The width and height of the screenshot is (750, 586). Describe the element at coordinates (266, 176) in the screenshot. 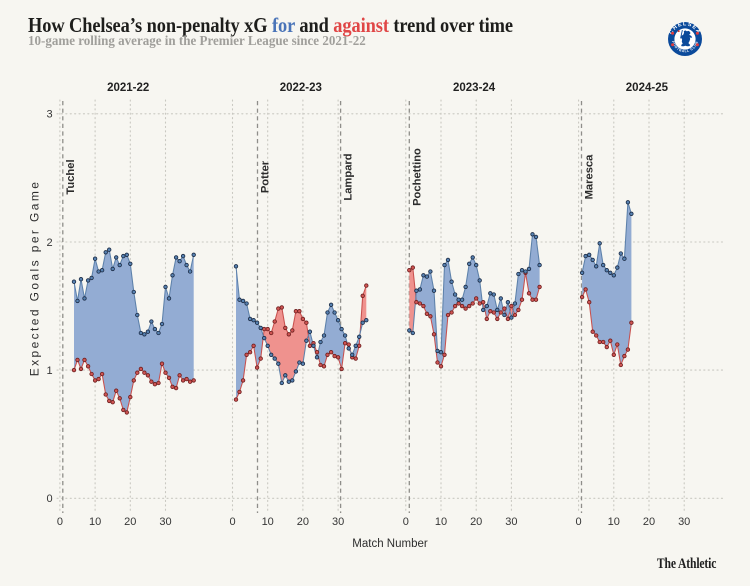

I see `svg-text: Potter` at that location.